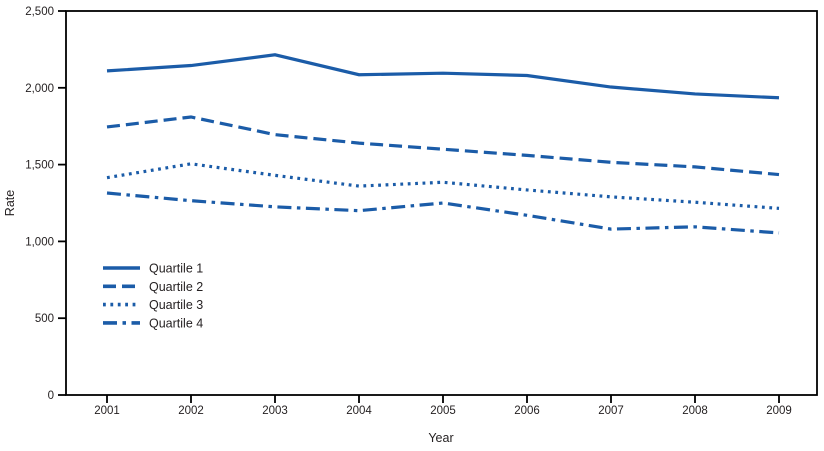 Image resolution: width=824 pixels, height=451 pixels. What do you see at coordinates (39, 12) in the screenshot?
I see `y-tick-label: 2,500` at bounding box center [39, 12].